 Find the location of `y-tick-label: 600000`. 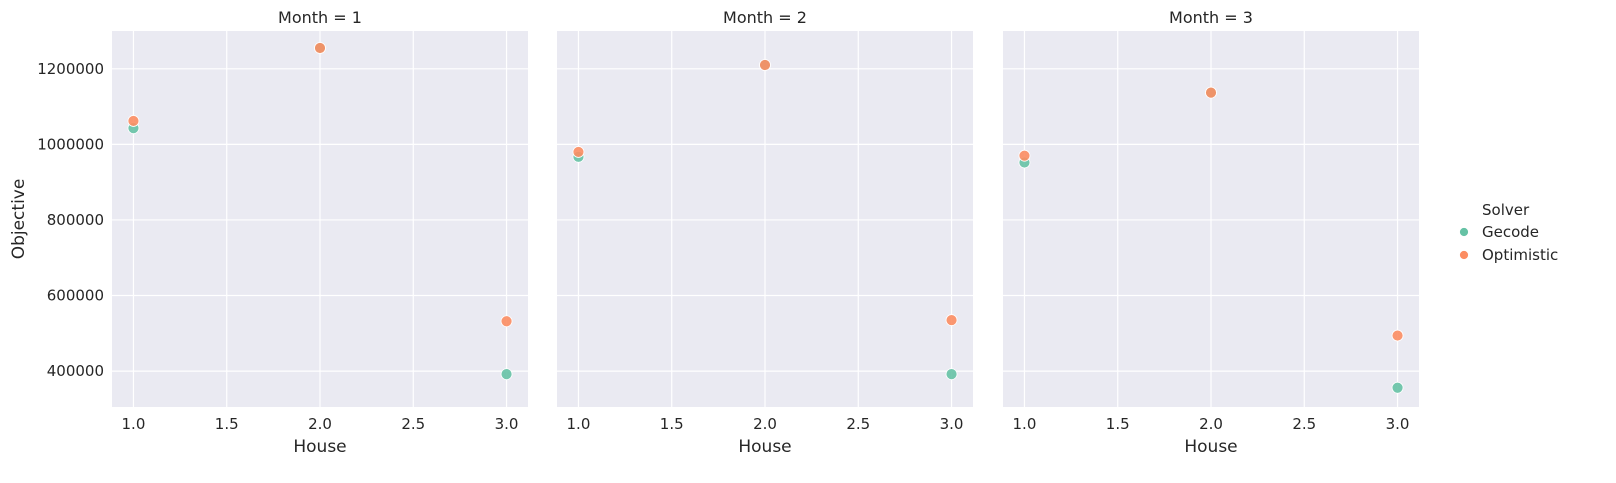

y-tick-label: 600000 is located at coordinates (75, 296).